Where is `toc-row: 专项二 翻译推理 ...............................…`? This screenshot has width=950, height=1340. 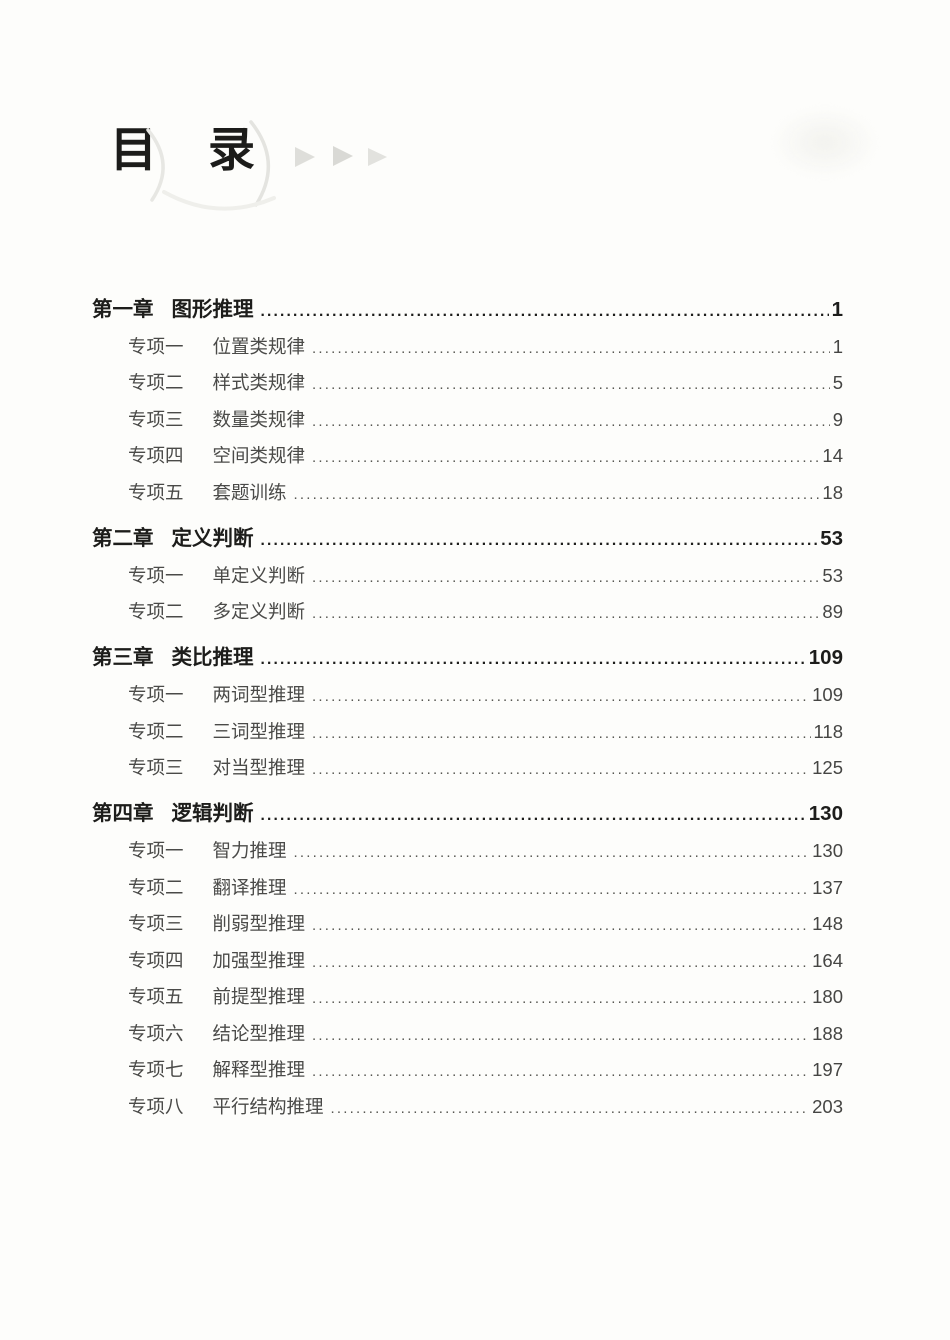 toc-row: 专项二 翻译推理 ...............................… is located at coordinates (467, 892).